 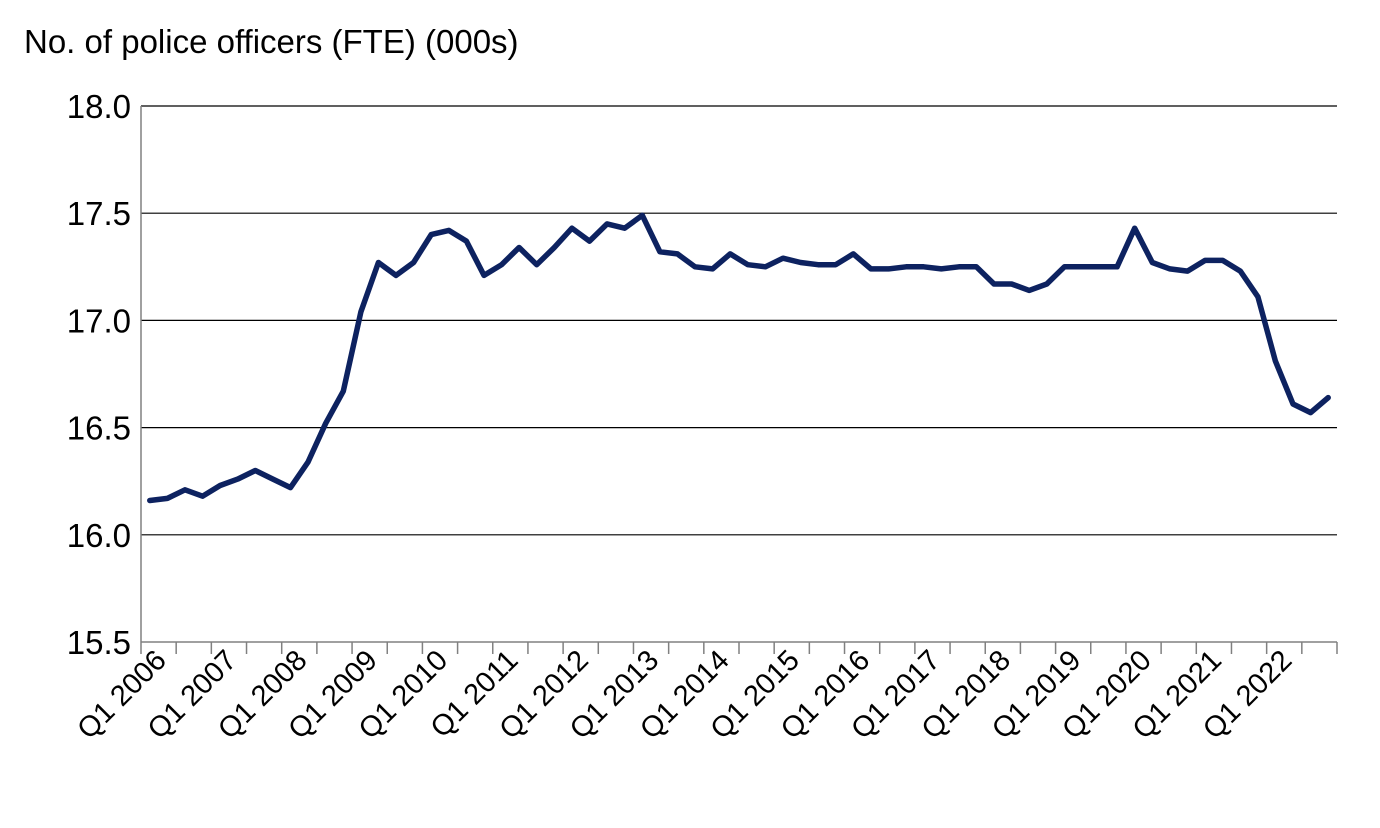 What do you see at coordinates (99, 213) in the screenshot?
I see `y-tick-label: 17.5` at bounding box center [99, 213].